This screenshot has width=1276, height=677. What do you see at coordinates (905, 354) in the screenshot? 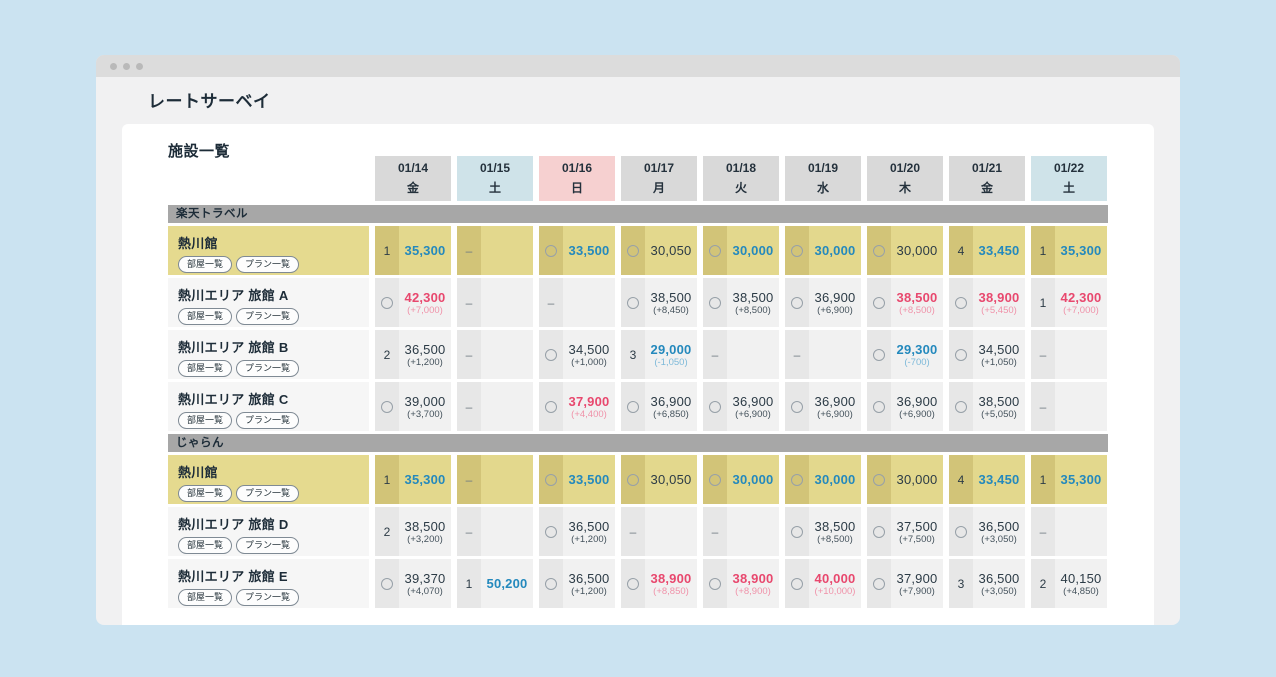
I see `rate-cell: 29,300 (-700)` at bounding box center [905, 354].